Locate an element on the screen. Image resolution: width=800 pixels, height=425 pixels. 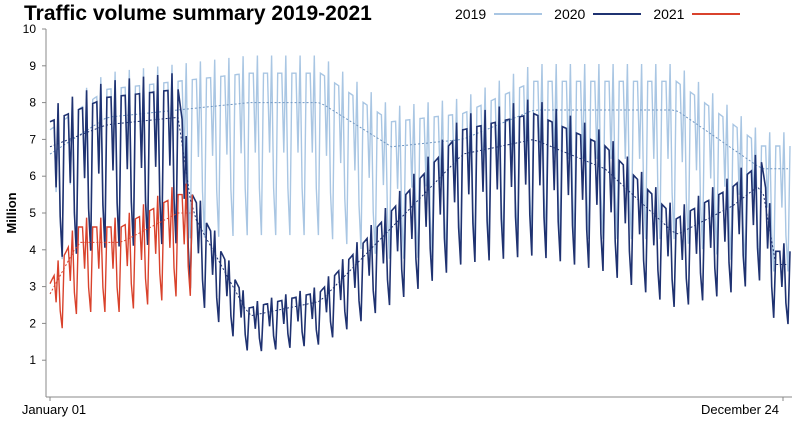
chart-title: Traffic volume summary 2019-2021 is located at coordinates (198, 13).